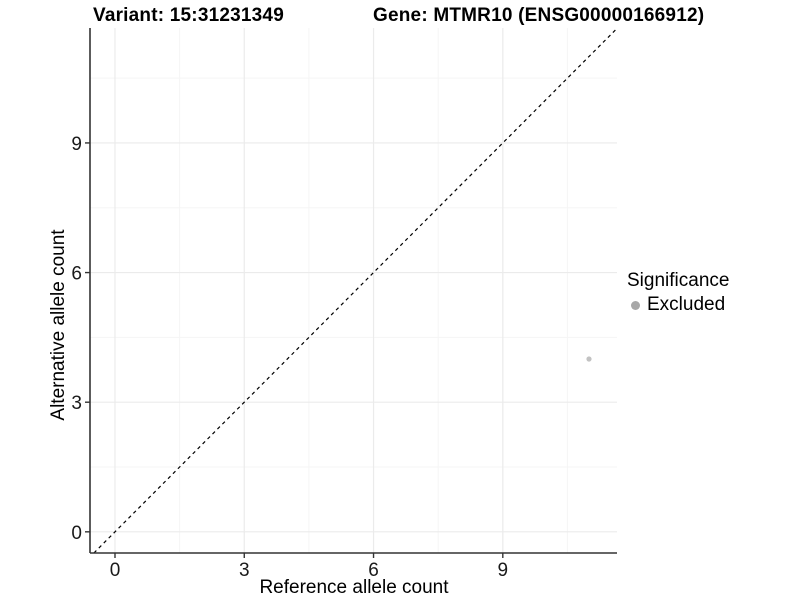  I want to click on legend-item-excluded: Excluded, so click(678, 305).